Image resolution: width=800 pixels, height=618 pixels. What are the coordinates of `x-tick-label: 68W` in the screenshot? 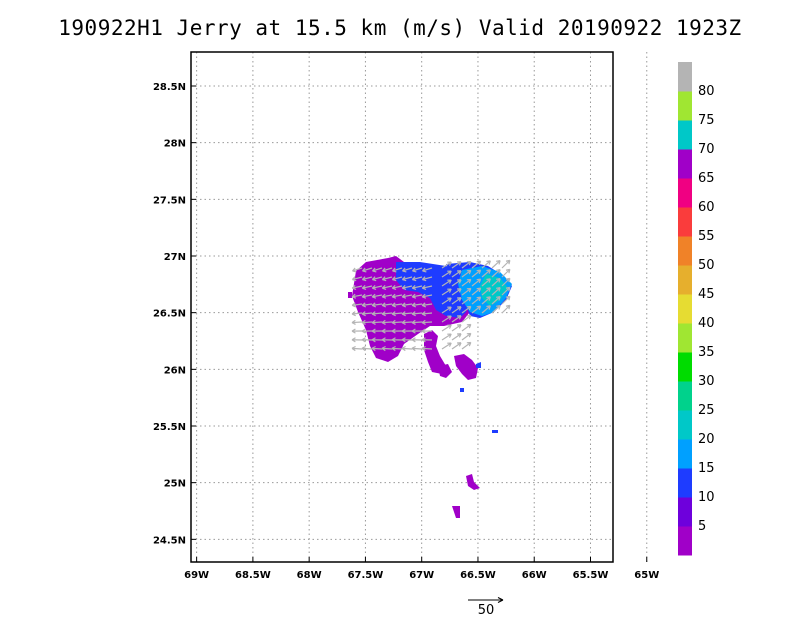 It's located at (309, 575).